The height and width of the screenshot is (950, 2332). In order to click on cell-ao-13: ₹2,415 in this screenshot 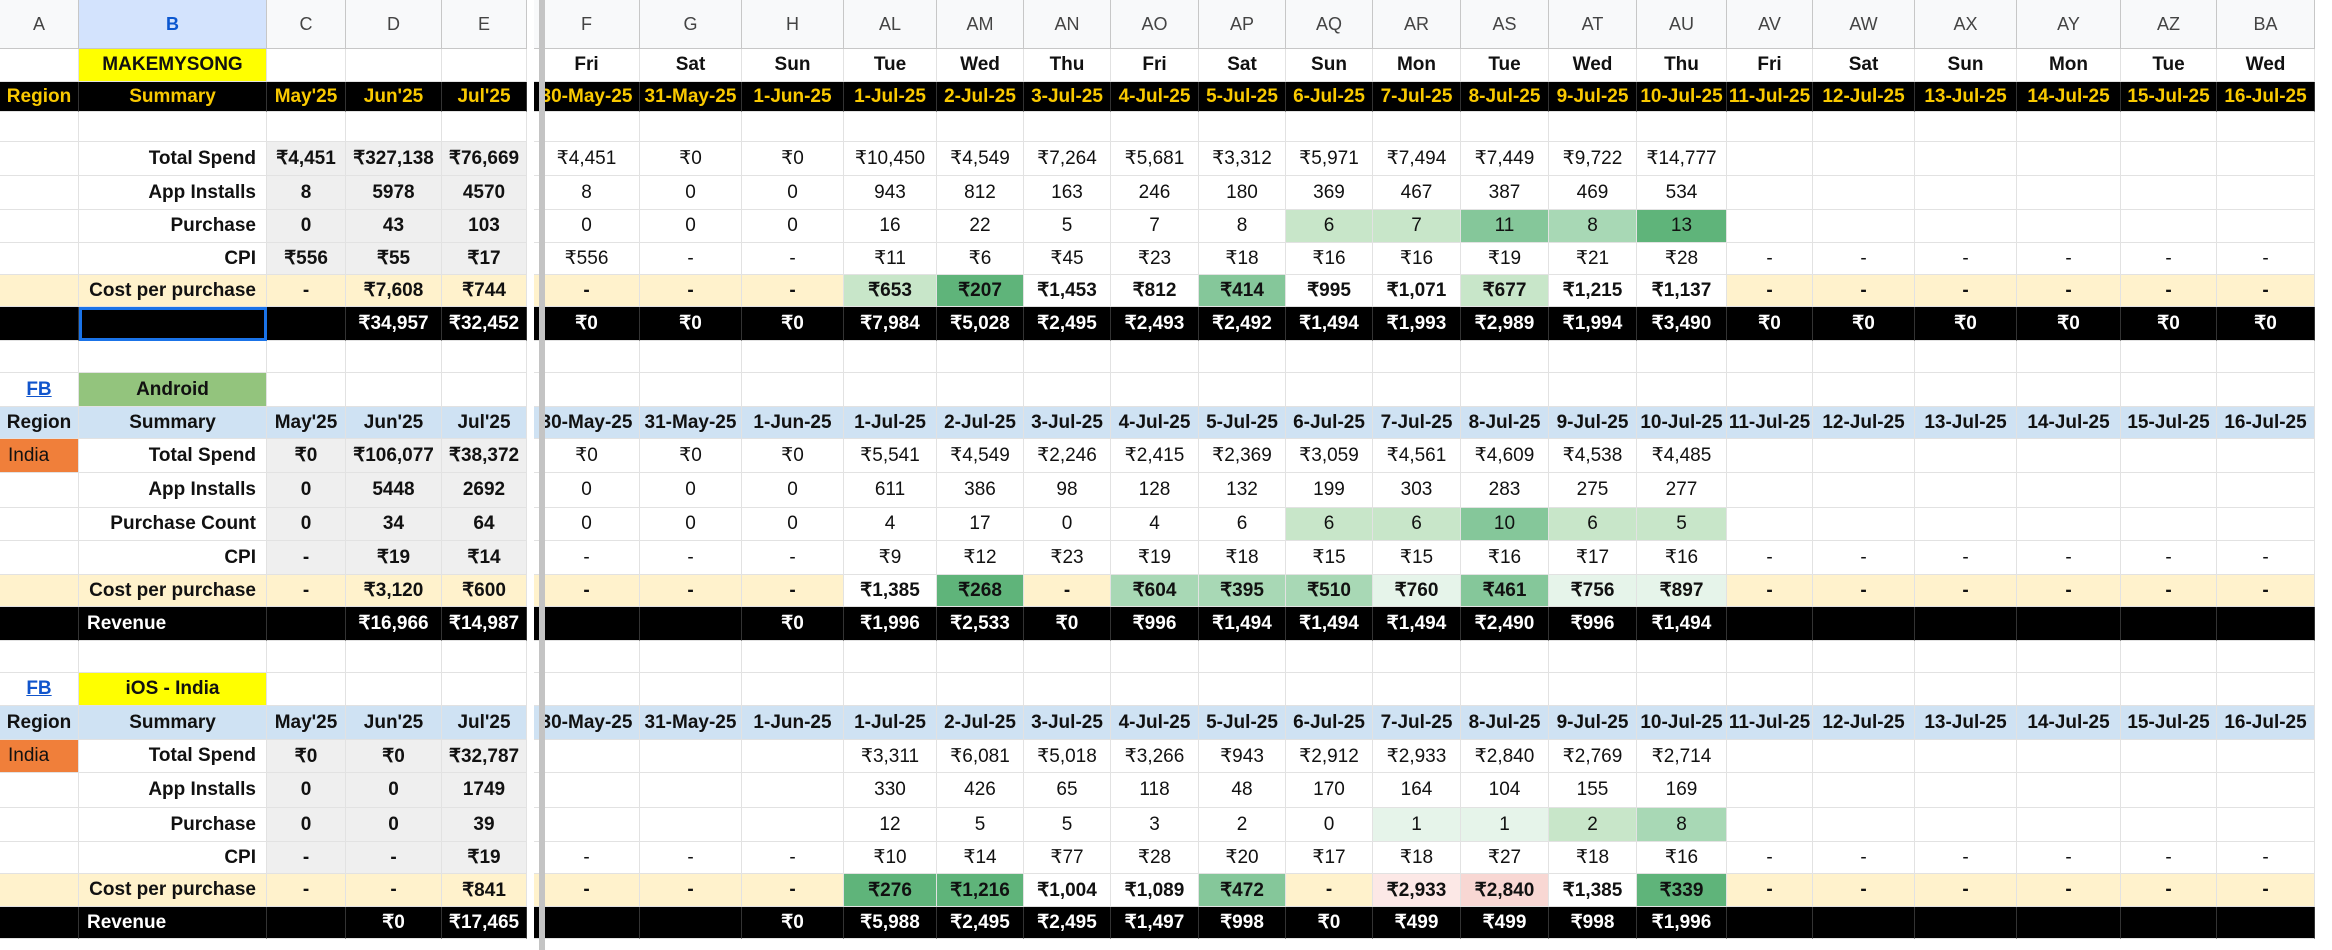, I will do `click(1155, 456)`.